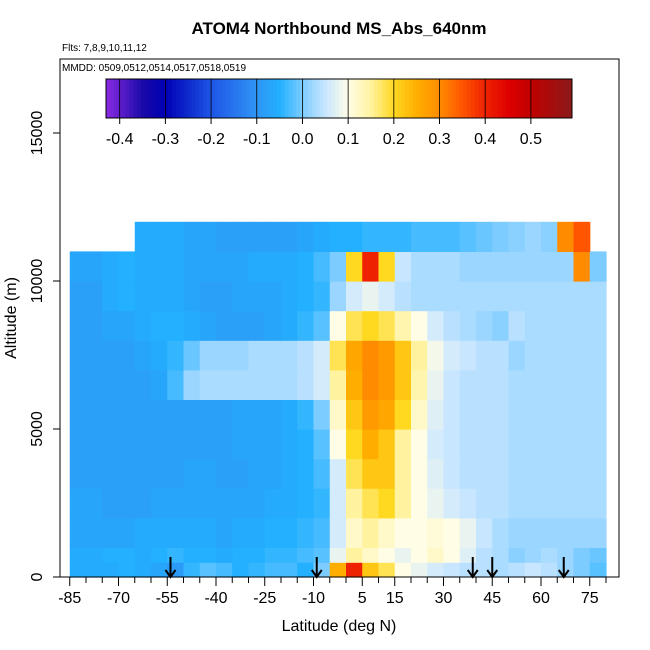  I want to click on colorbar-tick-label: 0.2, so click(394, 139).